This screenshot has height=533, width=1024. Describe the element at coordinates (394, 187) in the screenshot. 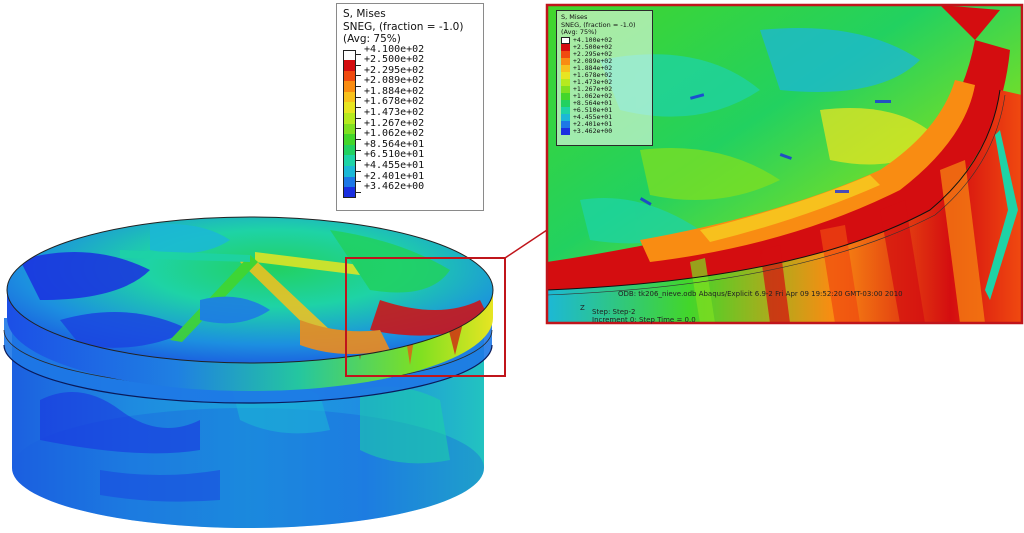

I see `legend-value: +3.462e+00` at that location.